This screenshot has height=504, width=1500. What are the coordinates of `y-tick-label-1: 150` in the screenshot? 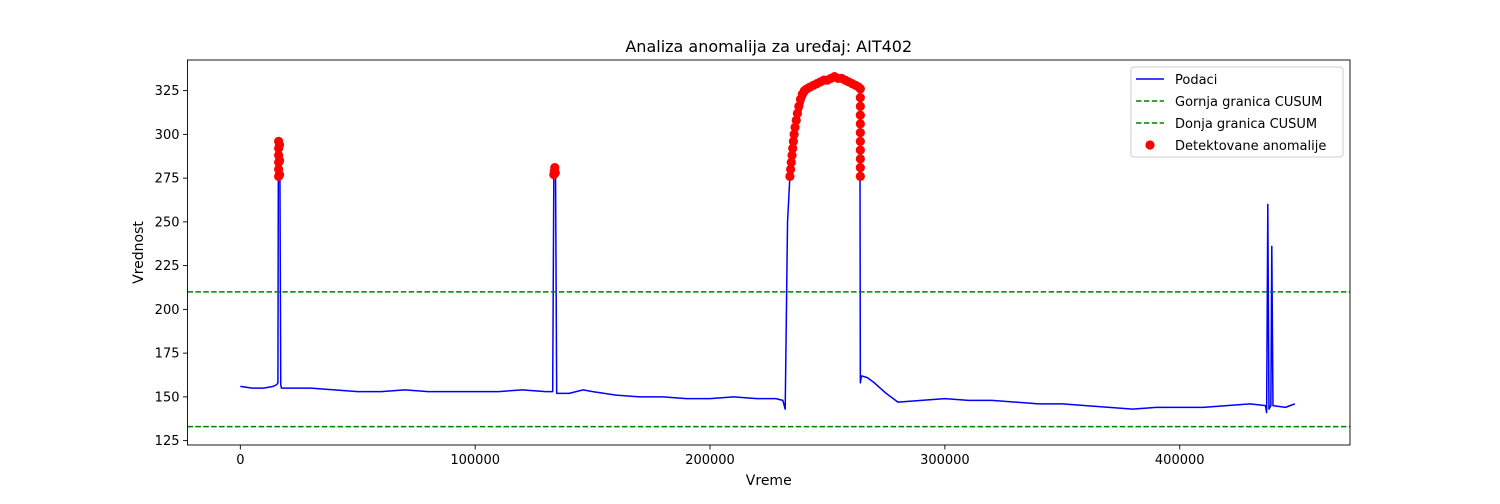 It's located at (167, 397).